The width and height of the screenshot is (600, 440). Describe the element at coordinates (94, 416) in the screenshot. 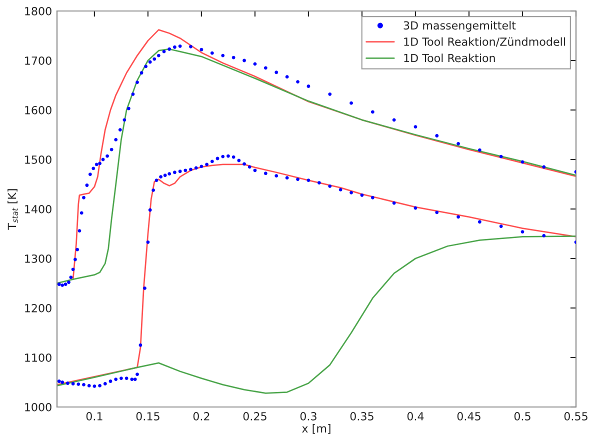

I see `x-tick-label: 0.1` at that location.